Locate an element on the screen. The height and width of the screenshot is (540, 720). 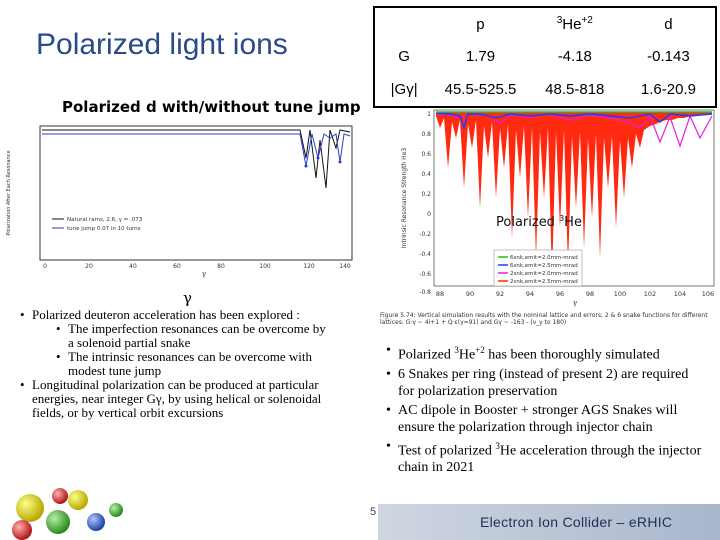
y-tick: 0 is located at coordinates (429, 214).